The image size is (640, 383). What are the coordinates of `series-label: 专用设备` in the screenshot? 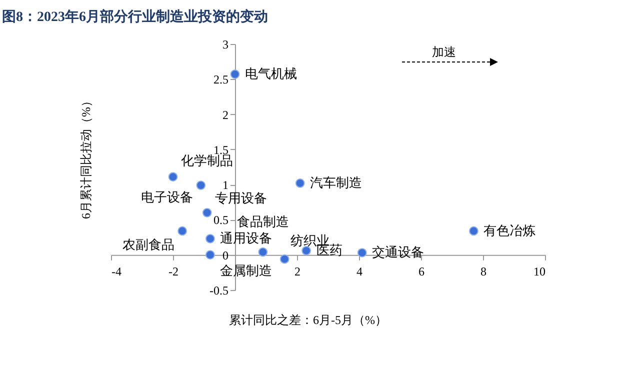 It's located at (241, 198).